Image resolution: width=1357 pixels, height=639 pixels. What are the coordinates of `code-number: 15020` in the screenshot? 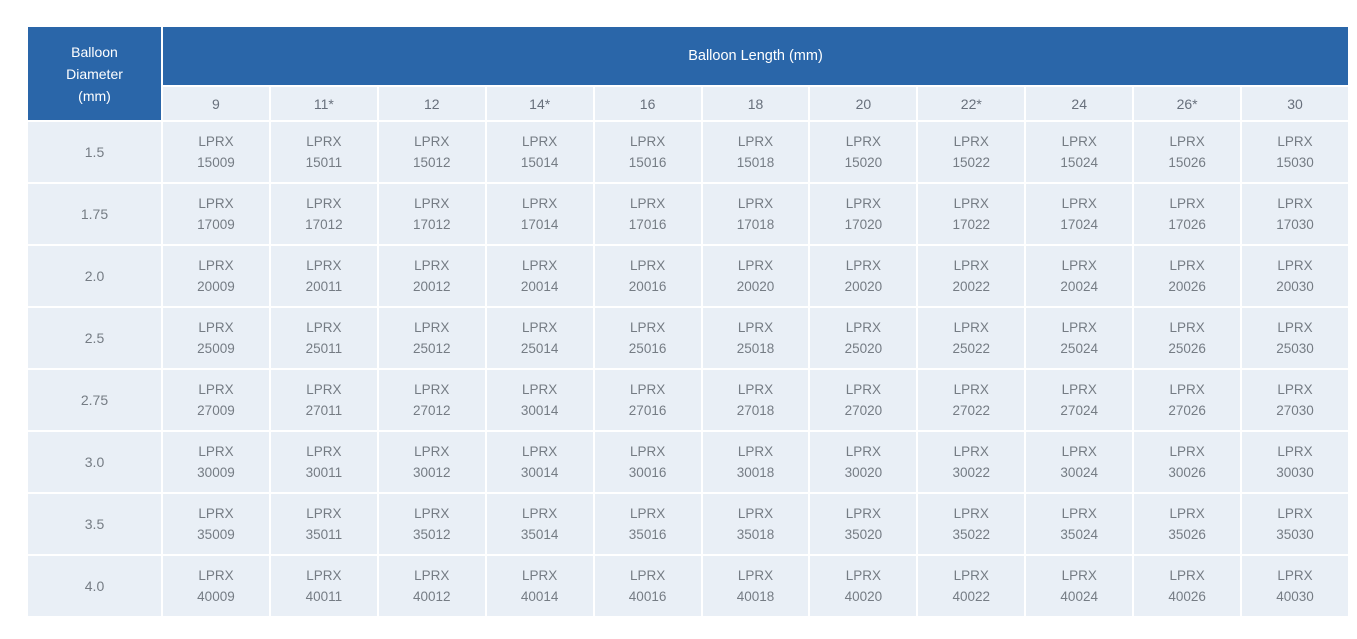 It's located at (863, 162).